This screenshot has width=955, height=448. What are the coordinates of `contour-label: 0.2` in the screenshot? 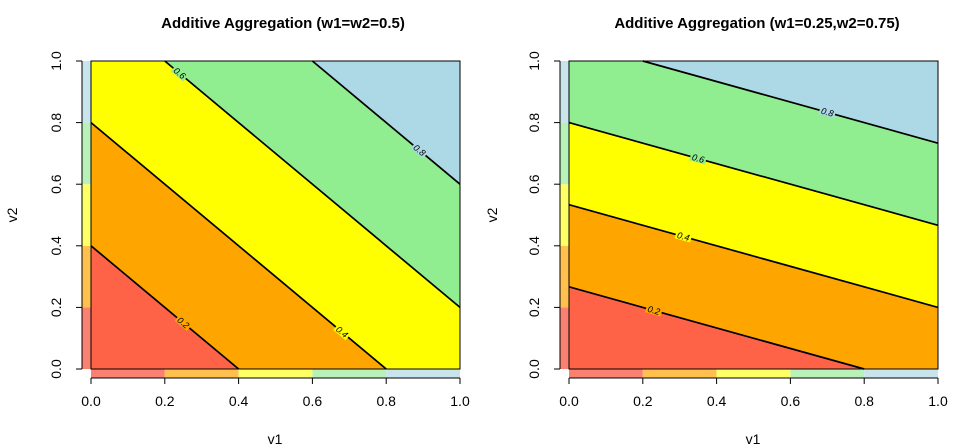 It's located at (654, 310).